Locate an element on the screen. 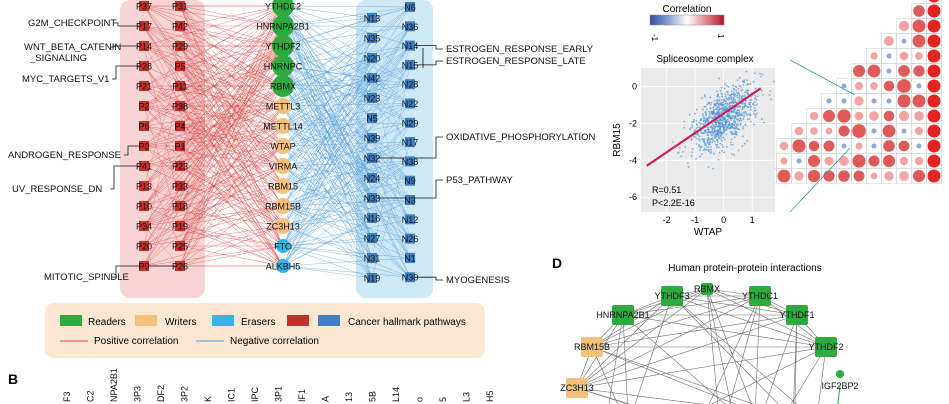 The image size is (949, 404). pathway-node-n38: N38 is located at coordinates (410, 161).